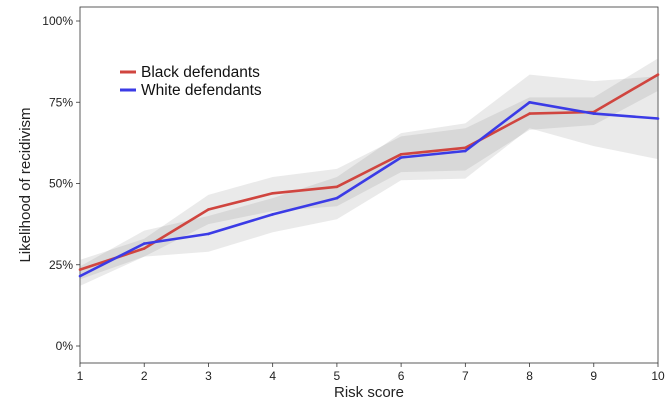  Describe the element at coordinates (61, 102) in the screenshot. I see `y-tick-label: 75%` at that location.